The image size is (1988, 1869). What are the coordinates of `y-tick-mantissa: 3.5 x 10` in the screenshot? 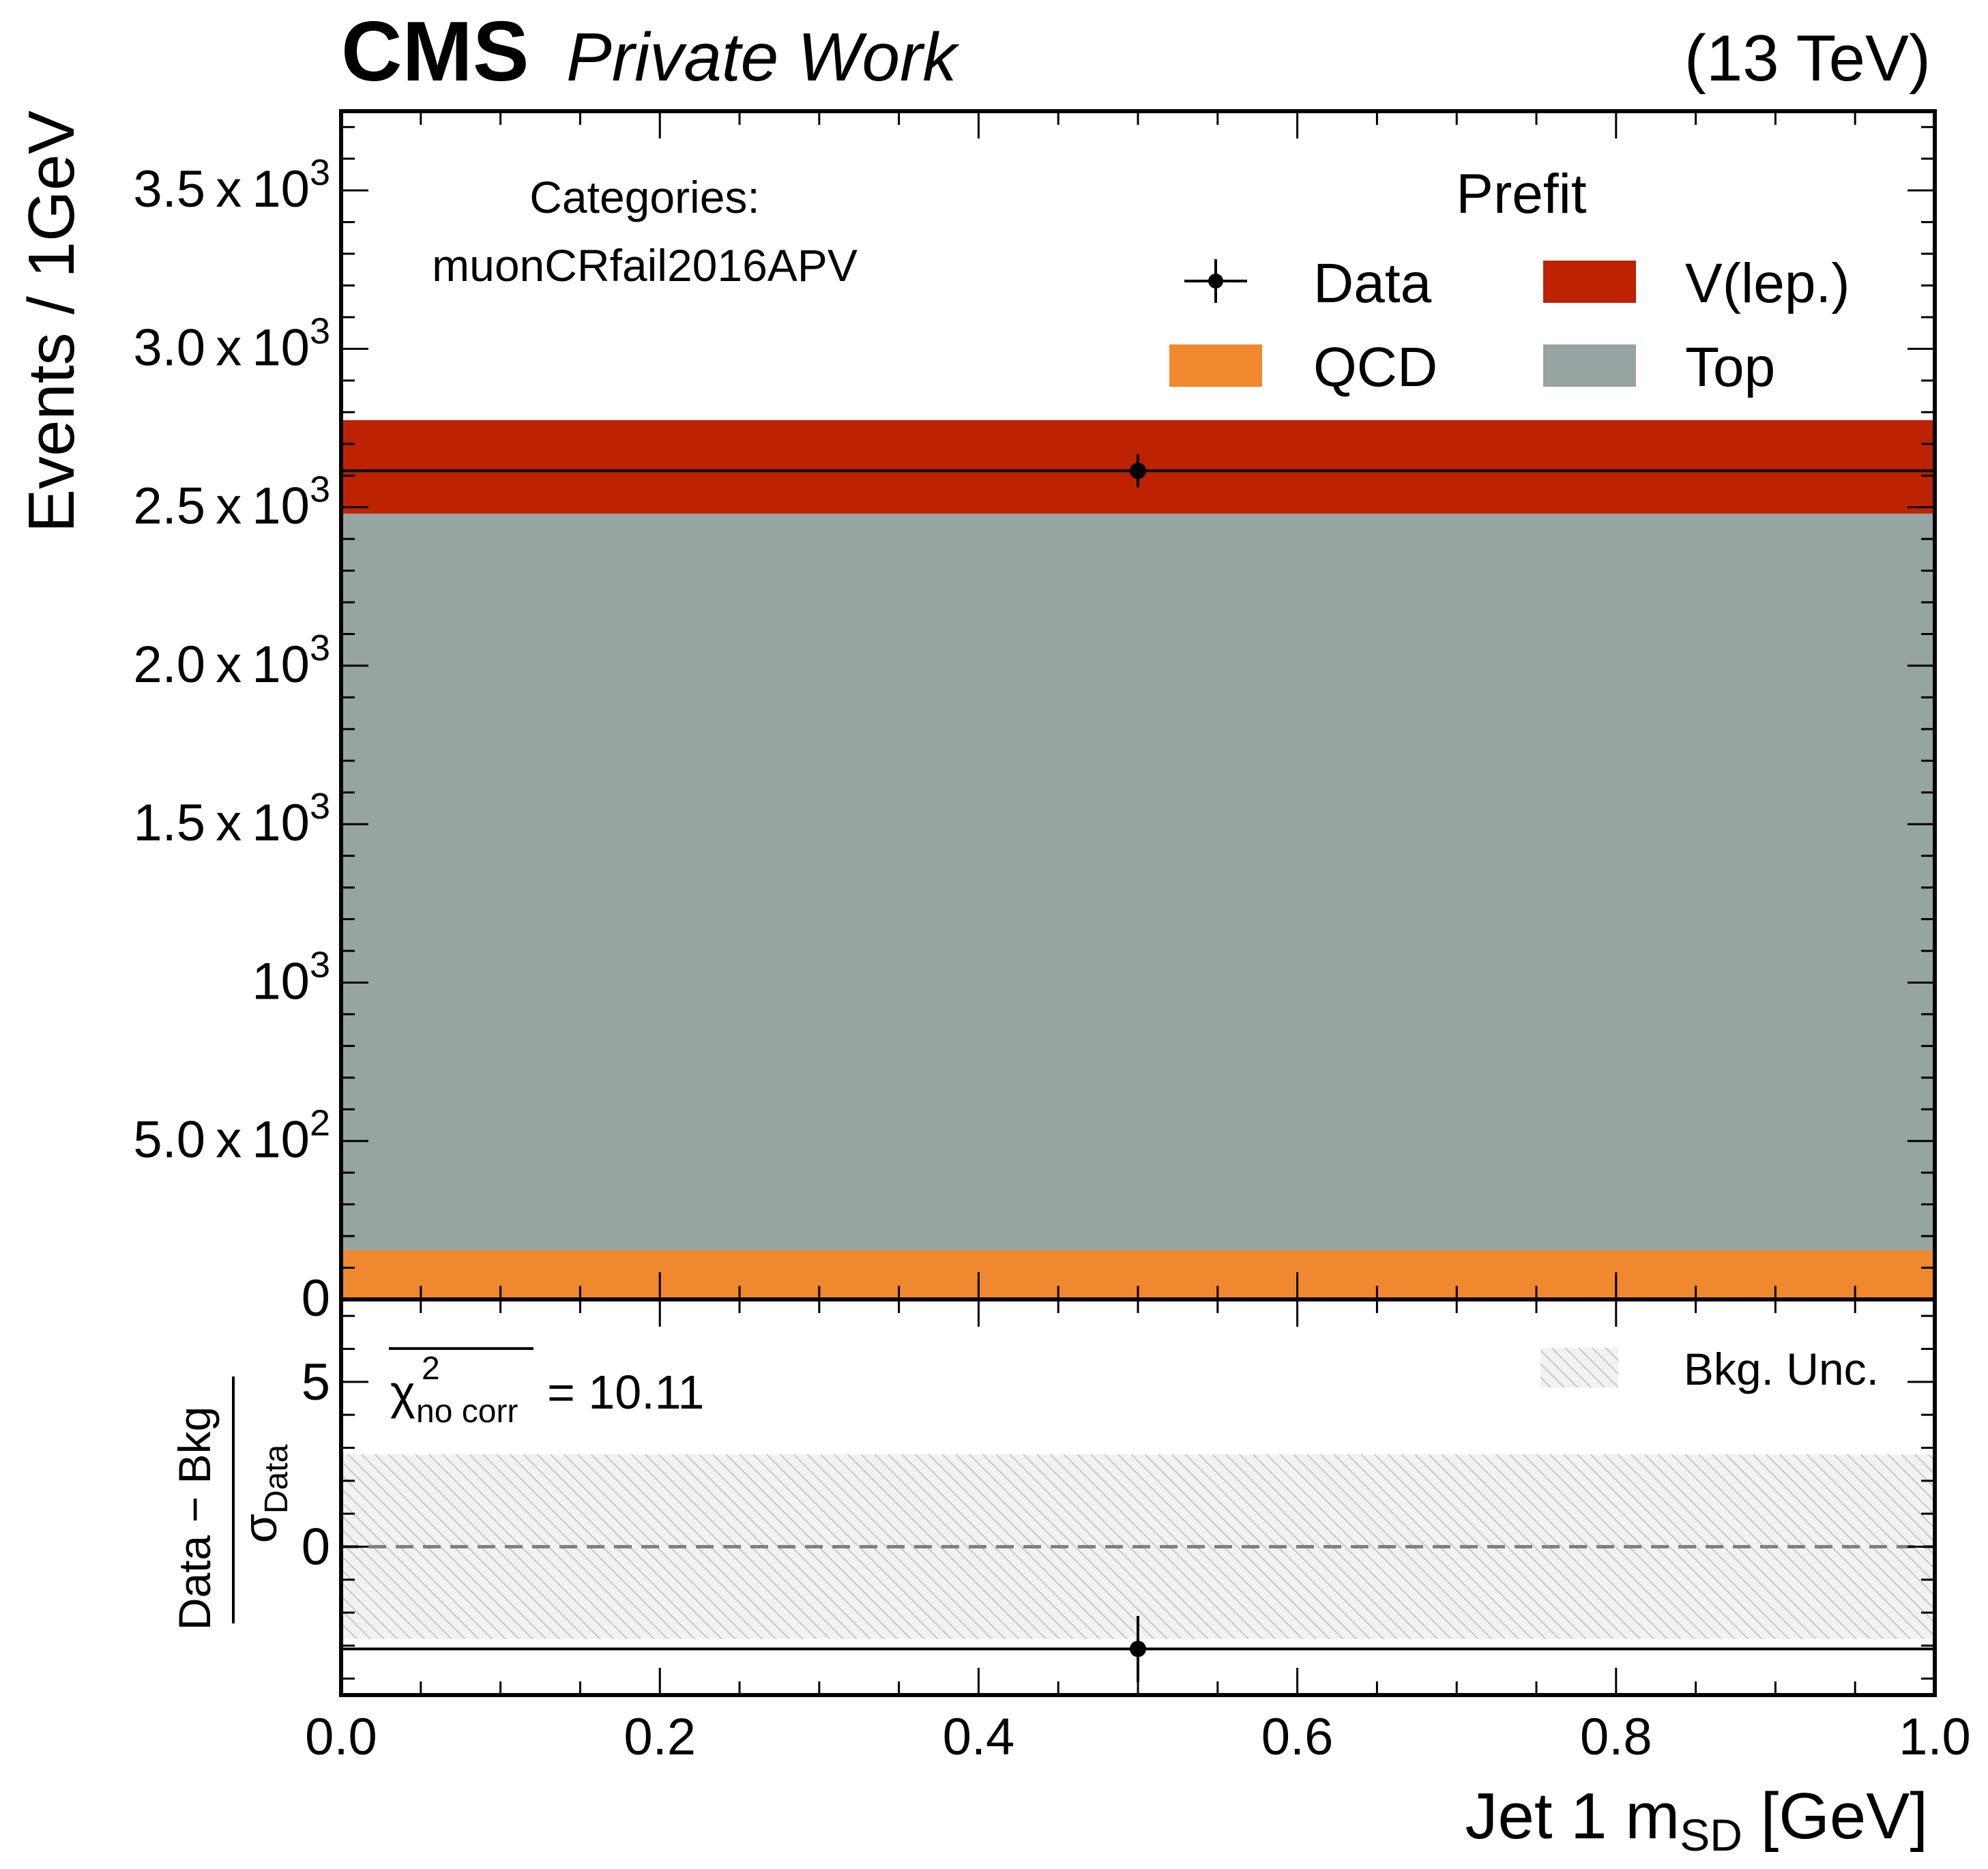 It's located at (222, 189).